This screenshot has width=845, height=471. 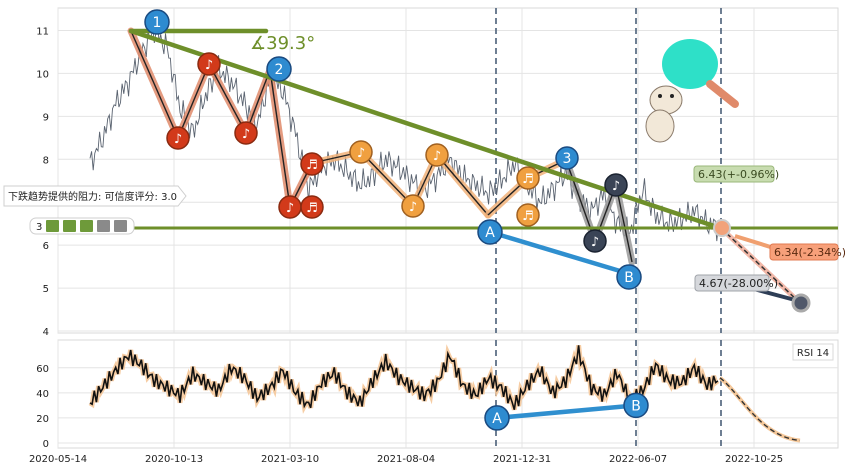 I want to click on point-marker-a: A, so click(x=490, y=232).